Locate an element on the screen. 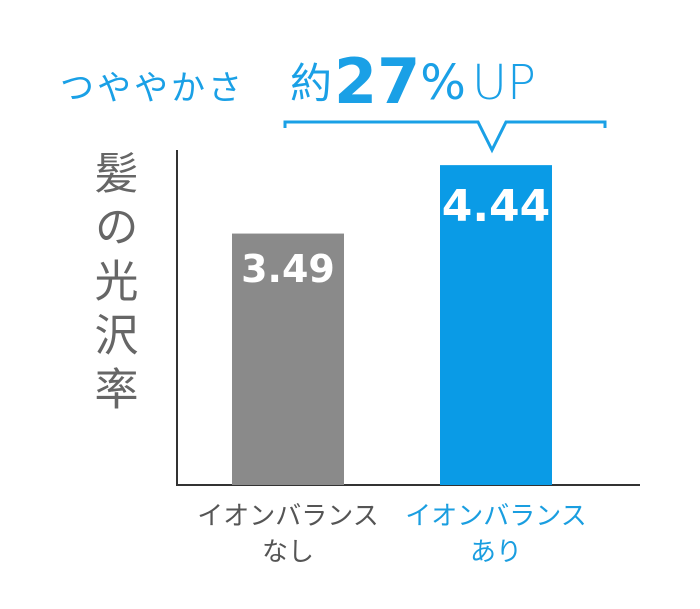  value-label: 4.44 is located at coordinates (496, 206).